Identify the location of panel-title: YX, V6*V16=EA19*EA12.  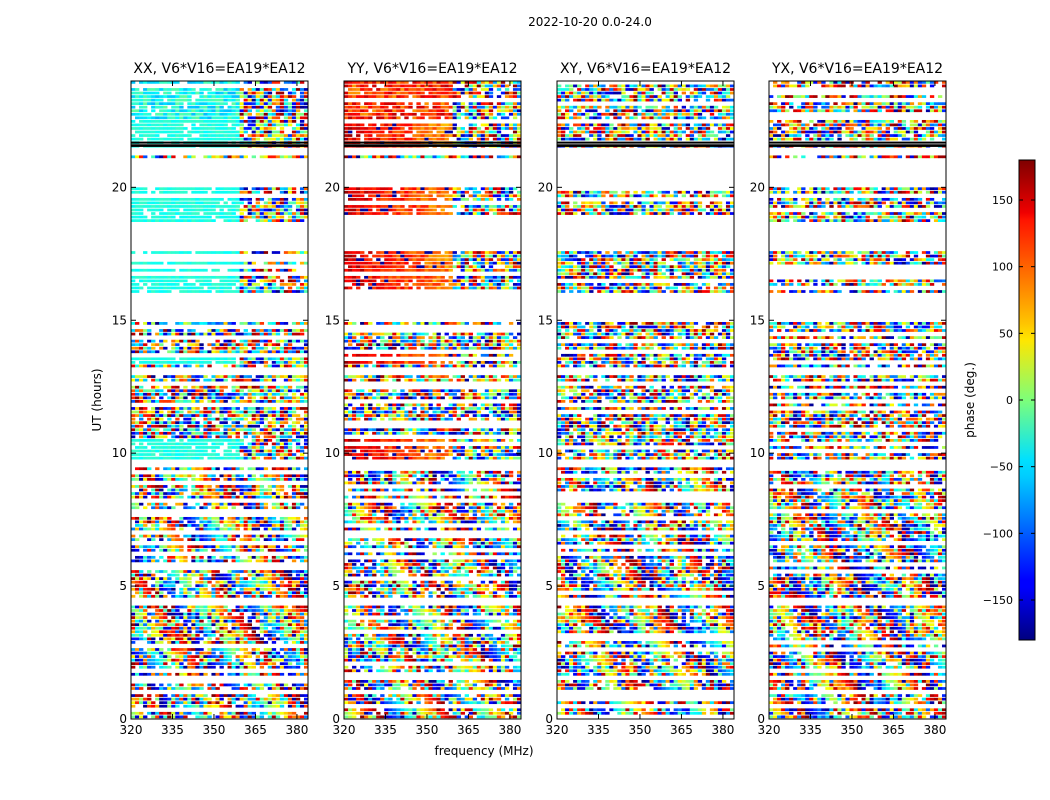
(857, 69).